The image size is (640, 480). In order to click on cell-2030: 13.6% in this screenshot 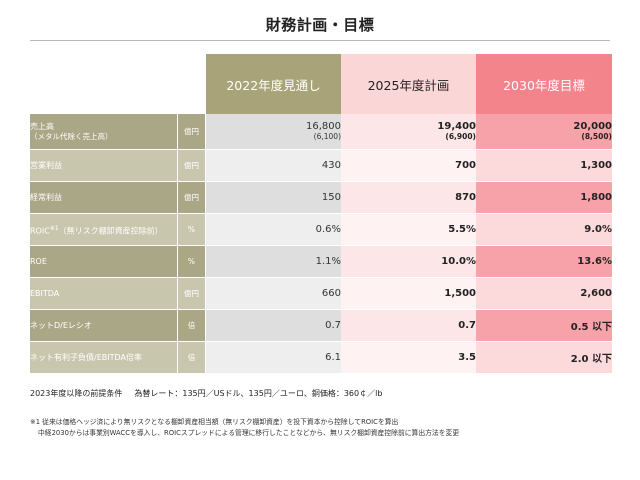, I will do `click(544, 262)`.